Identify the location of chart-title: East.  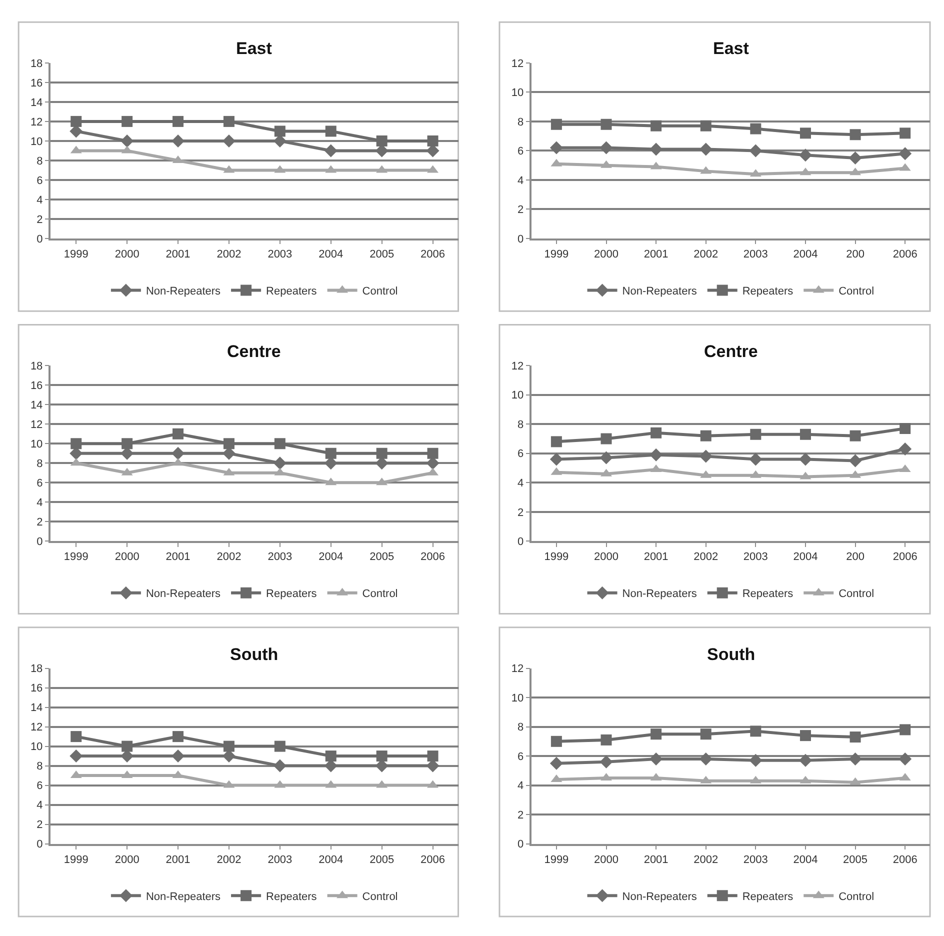
(254, 48).